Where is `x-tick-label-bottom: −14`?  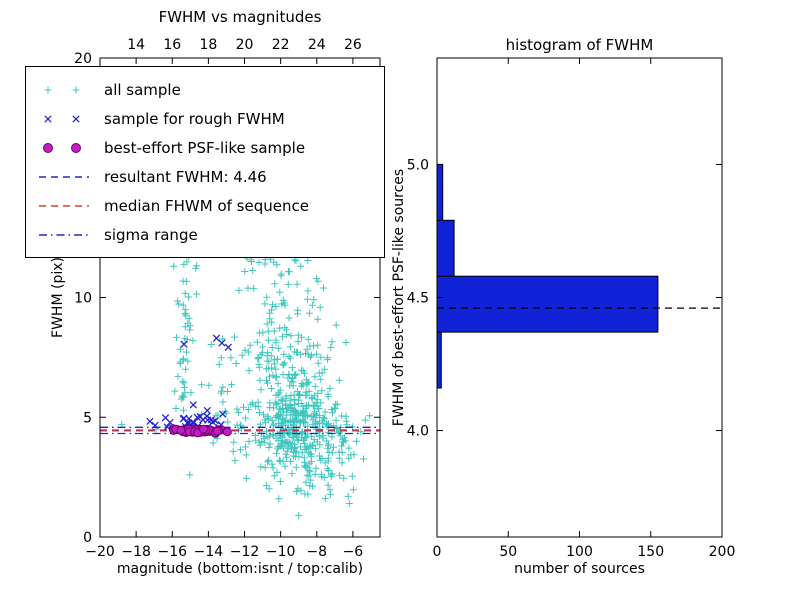 x-tick-label-bottom: −14 is located at coordinates (209, 552).